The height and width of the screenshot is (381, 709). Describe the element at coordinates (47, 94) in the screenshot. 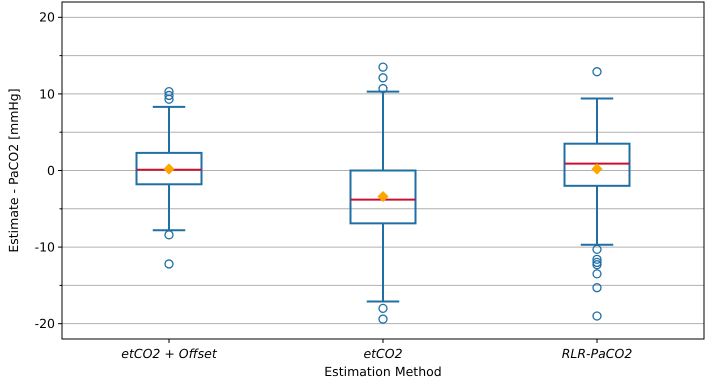

I see `y-tick-label: 10` at that location.